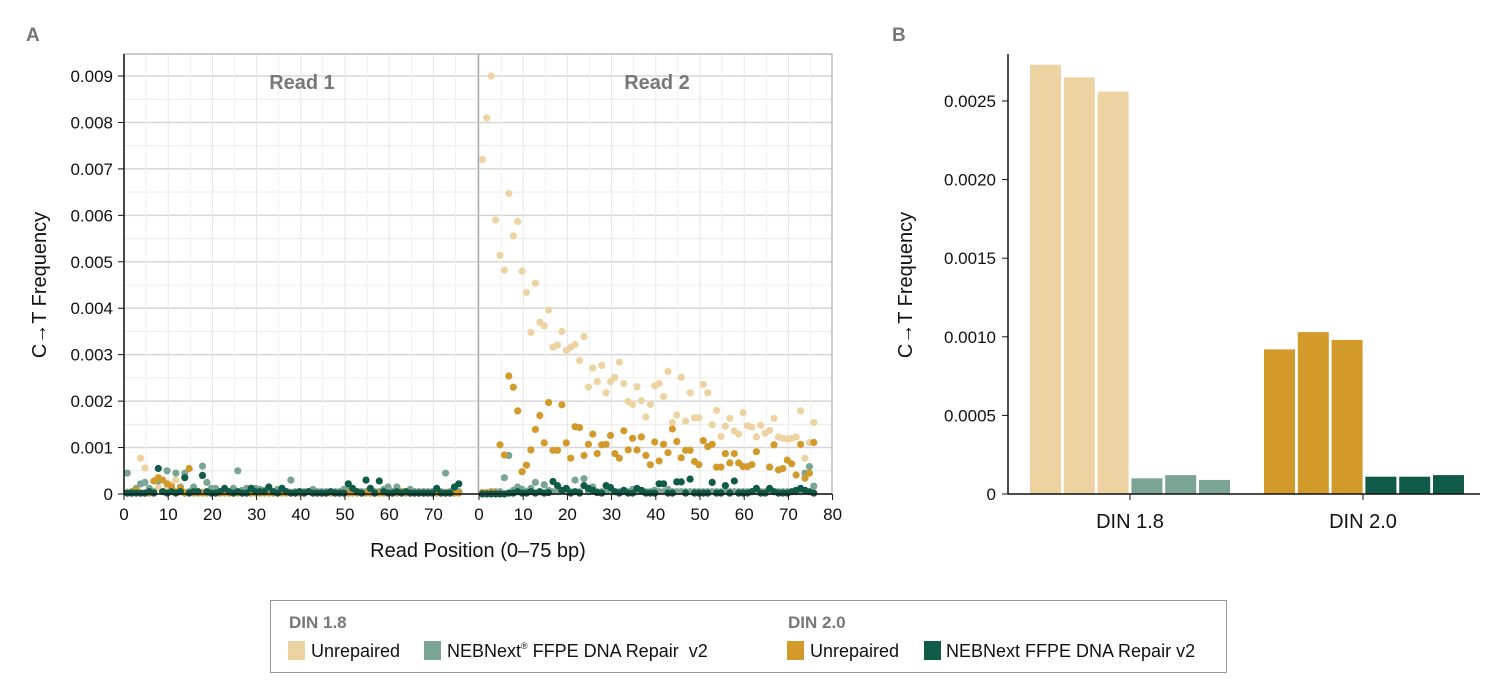 This screenshot has height=696, width=1497. Describe the element at coordinates (1363, 522) in the screenshot. I see `x-category-din-2-0: DIN 2.0` at that location.